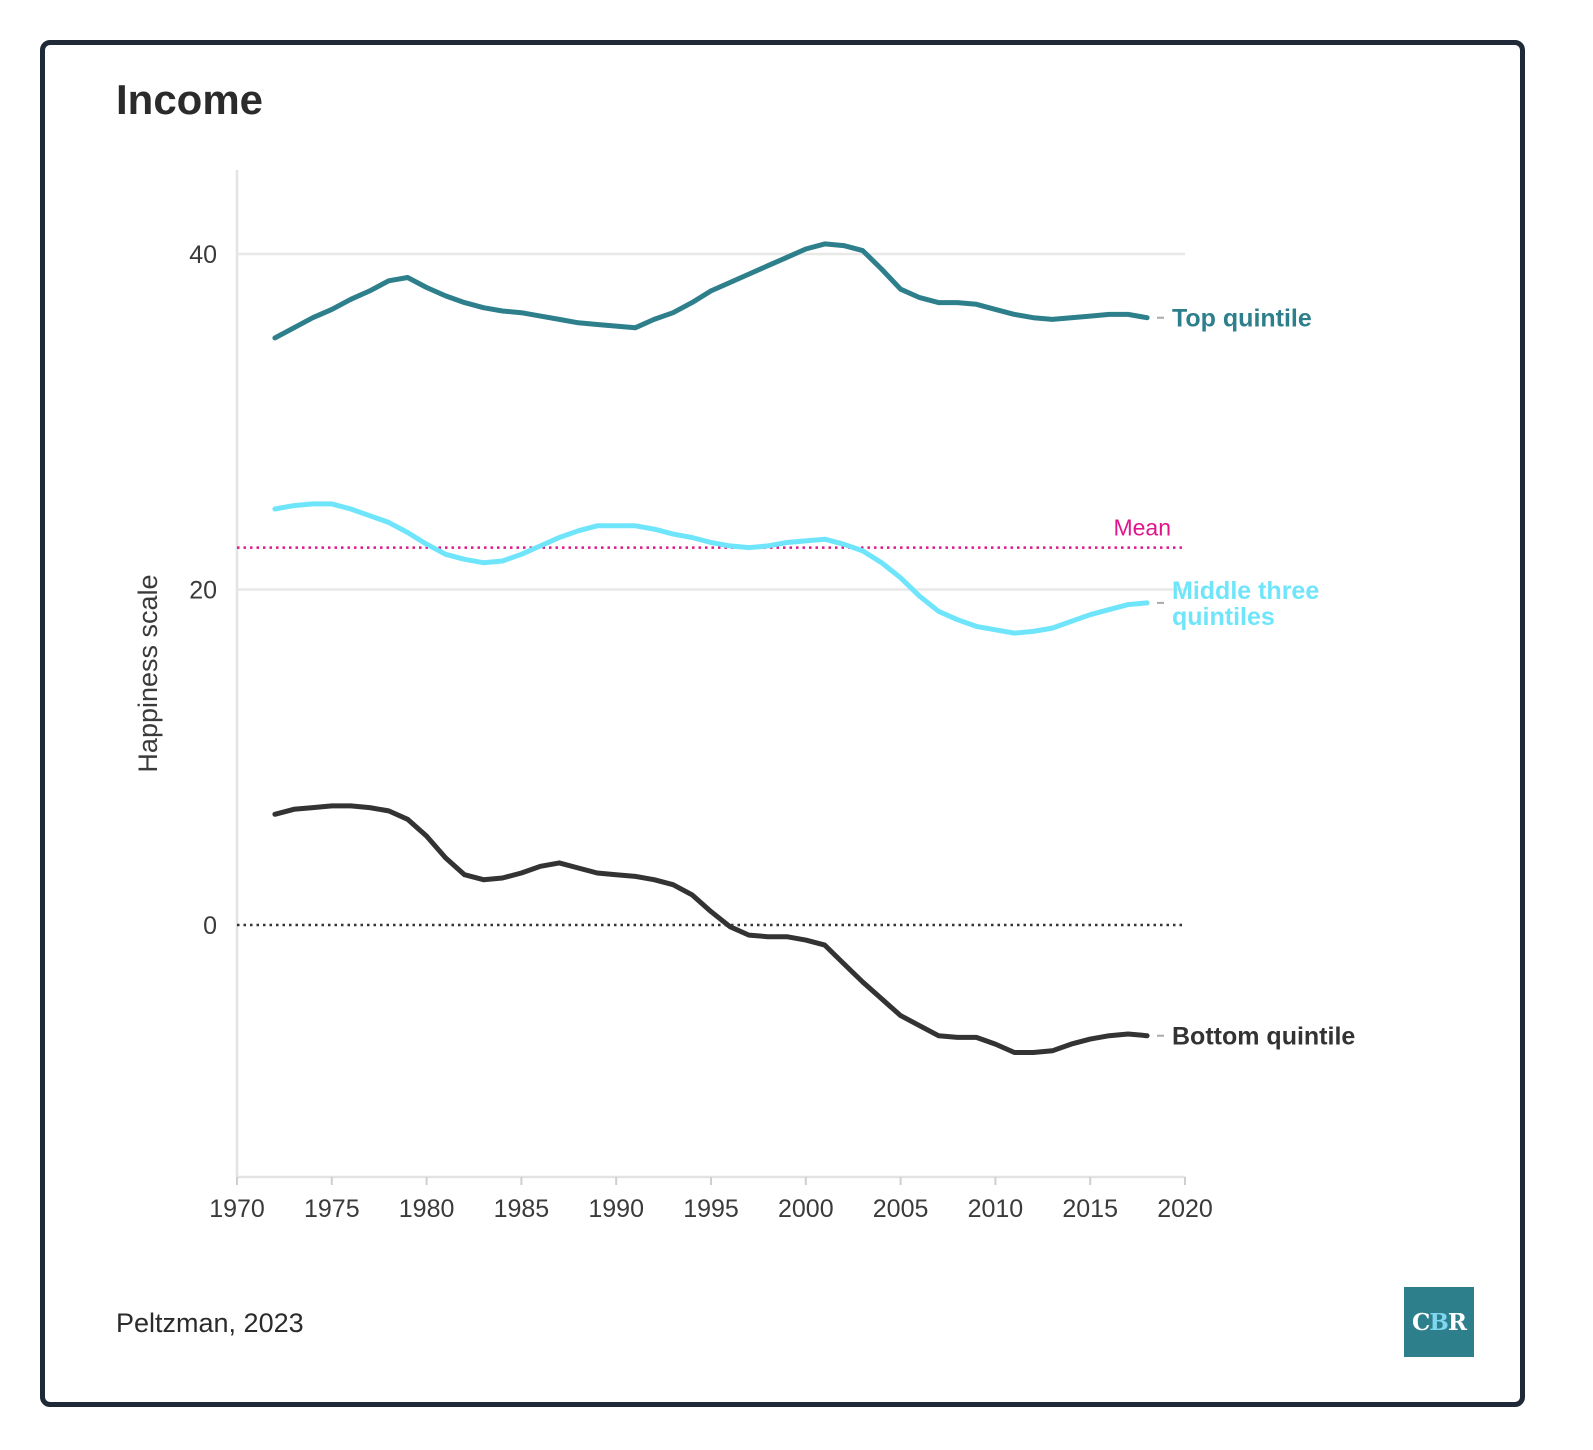  Describe the element at coordinates (1421, 1322) in the screenshot. I see `logo-letter-c: C` at that location.